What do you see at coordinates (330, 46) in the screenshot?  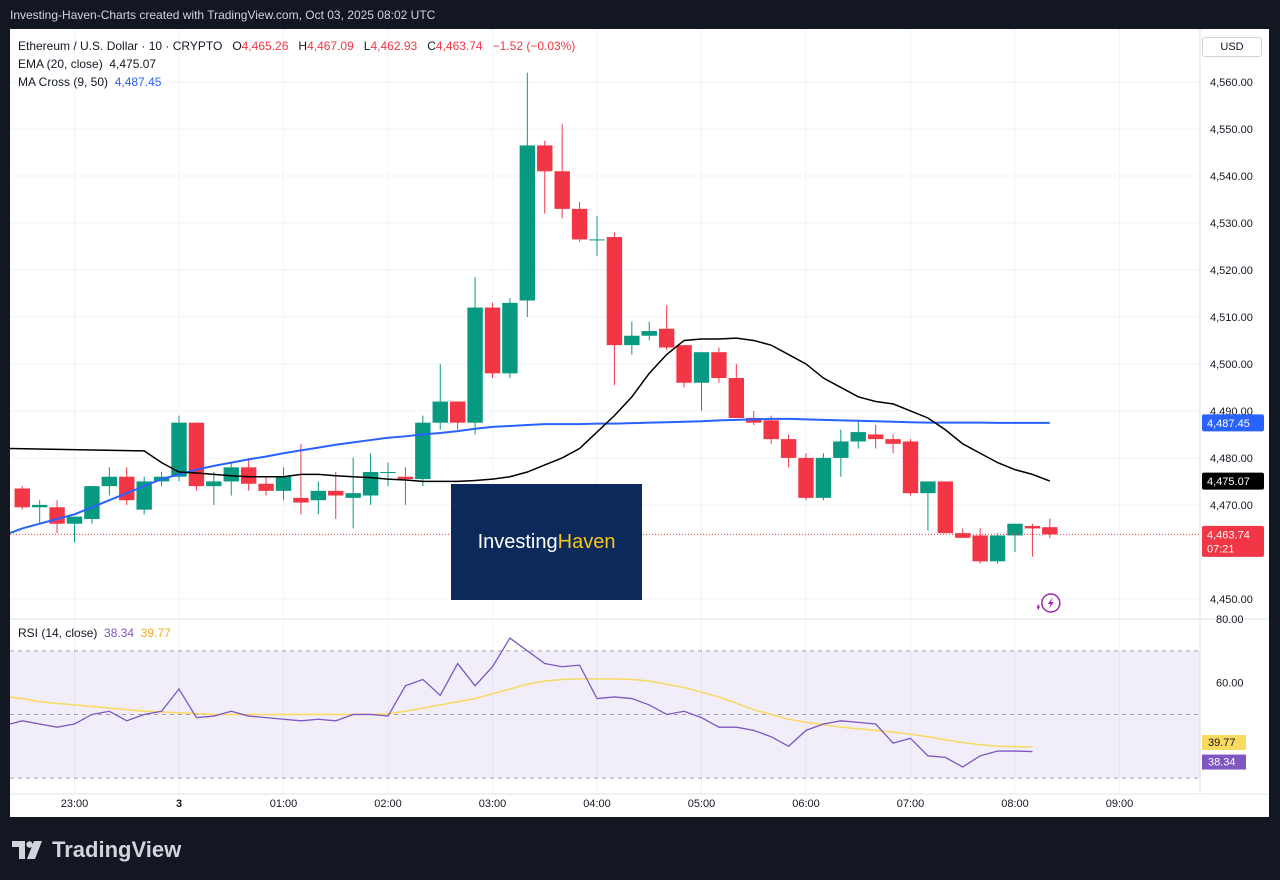 I see `high-value: 4,467.09` at bounding box center [330, 46].